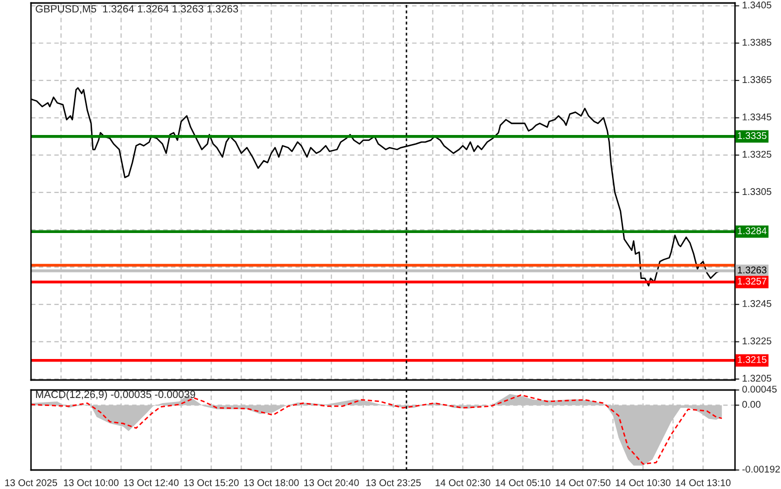 The image size is (781, 489). What do you see at coordinates (703, 482) in the screenshot?
I see `x-tick-label: 14 Oct 13:10` at bounding box center [703, 482].